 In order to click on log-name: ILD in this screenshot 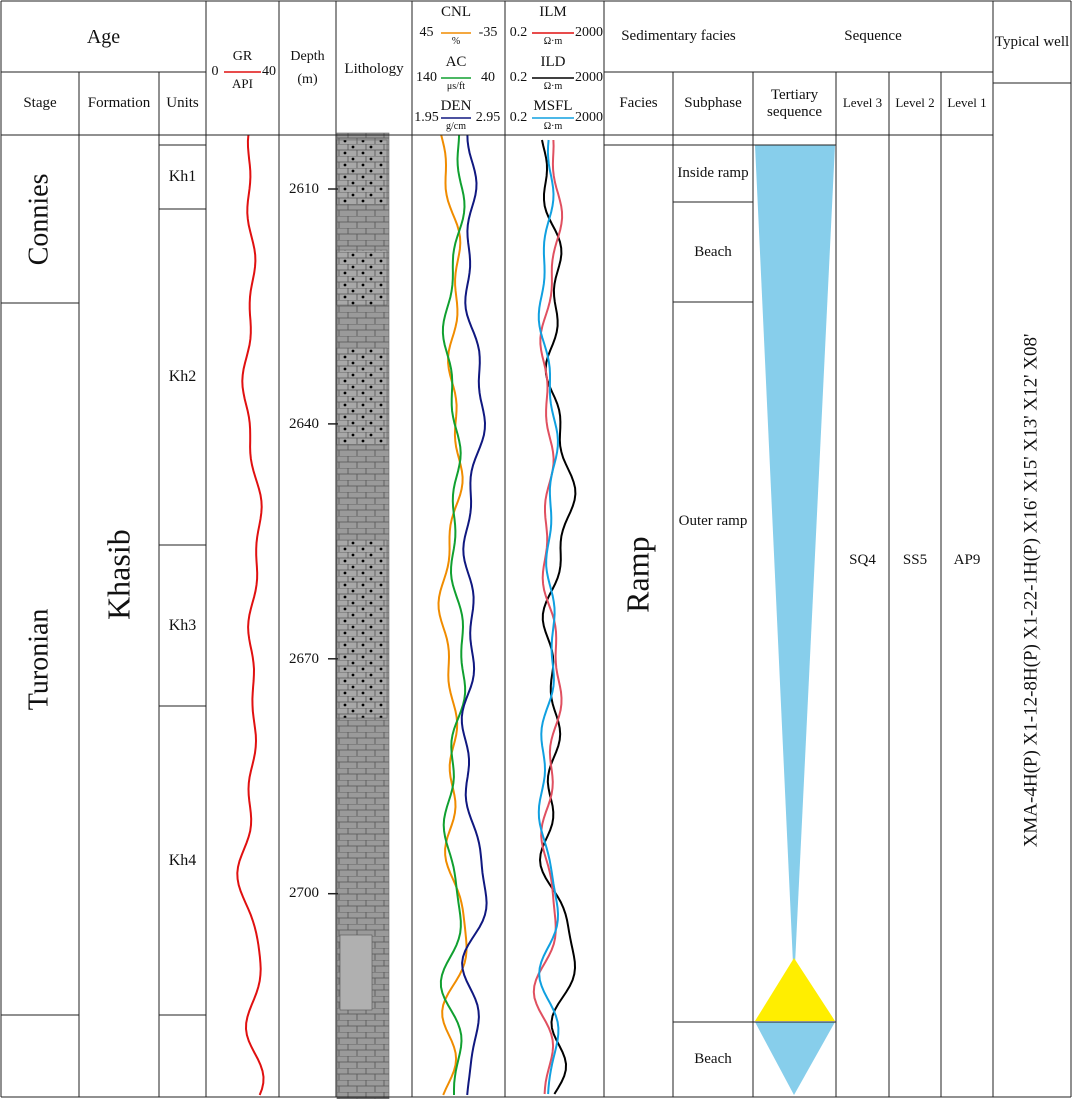, I will do `click(553, 61)`.